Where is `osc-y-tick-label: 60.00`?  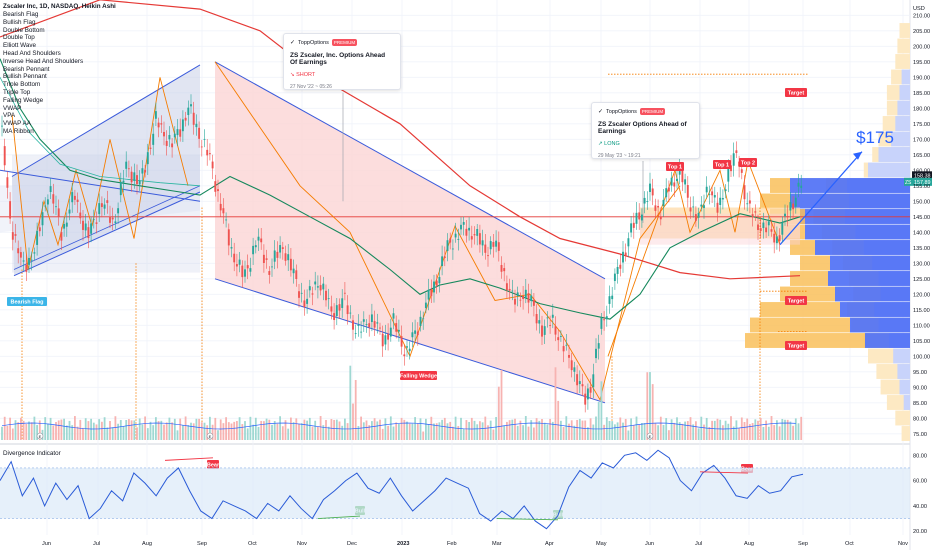
osc-y-tick-label: 60.00 is located at coordinates (920, 482).